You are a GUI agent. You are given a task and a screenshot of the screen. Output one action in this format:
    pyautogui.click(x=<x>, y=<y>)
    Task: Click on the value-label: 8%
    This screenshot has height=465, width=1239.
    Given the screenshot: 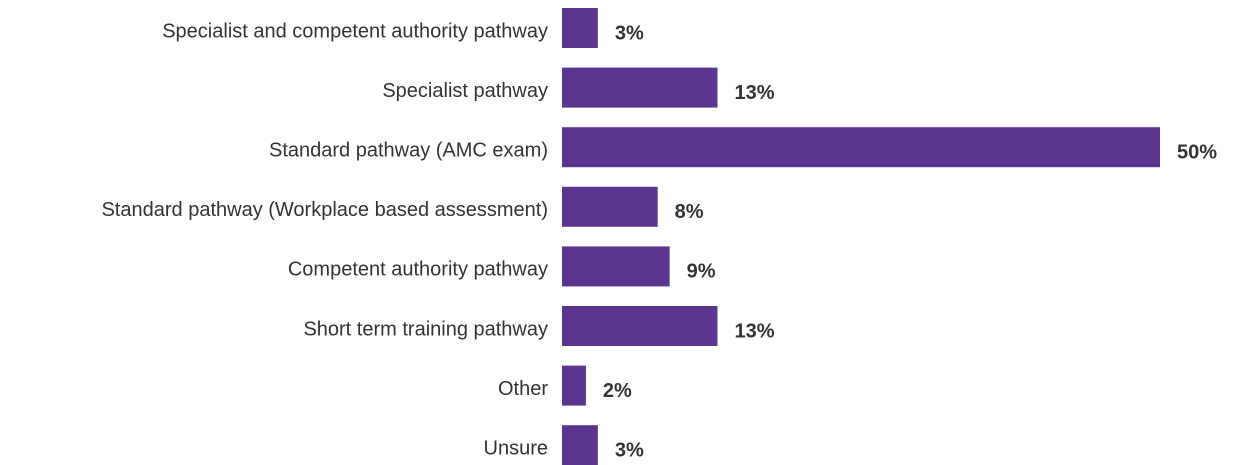 What is the action you would take?
    pyautogui.click(x=689, y=212)
    